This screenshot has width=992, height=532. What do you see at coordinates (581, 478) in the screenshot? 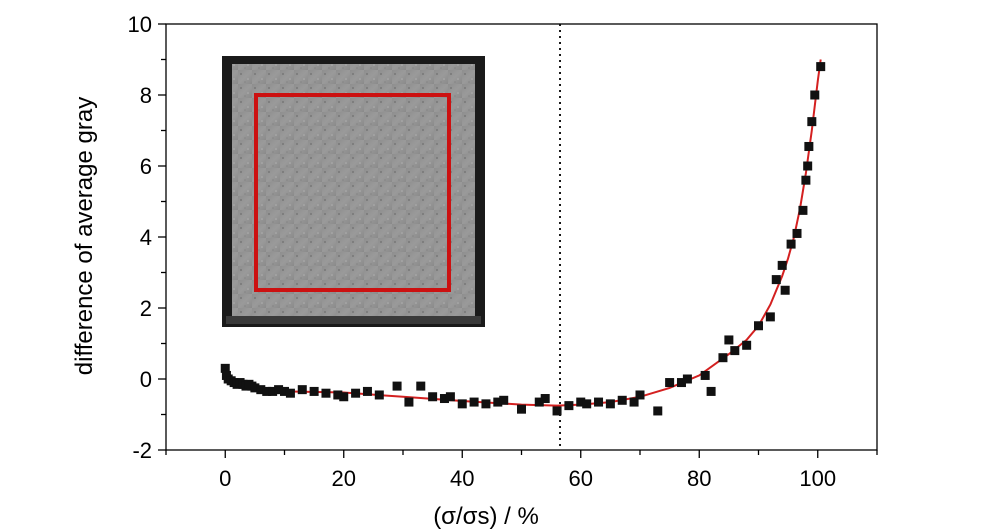
I see `x-tick-label: 60` at bounding box center [581, 478].